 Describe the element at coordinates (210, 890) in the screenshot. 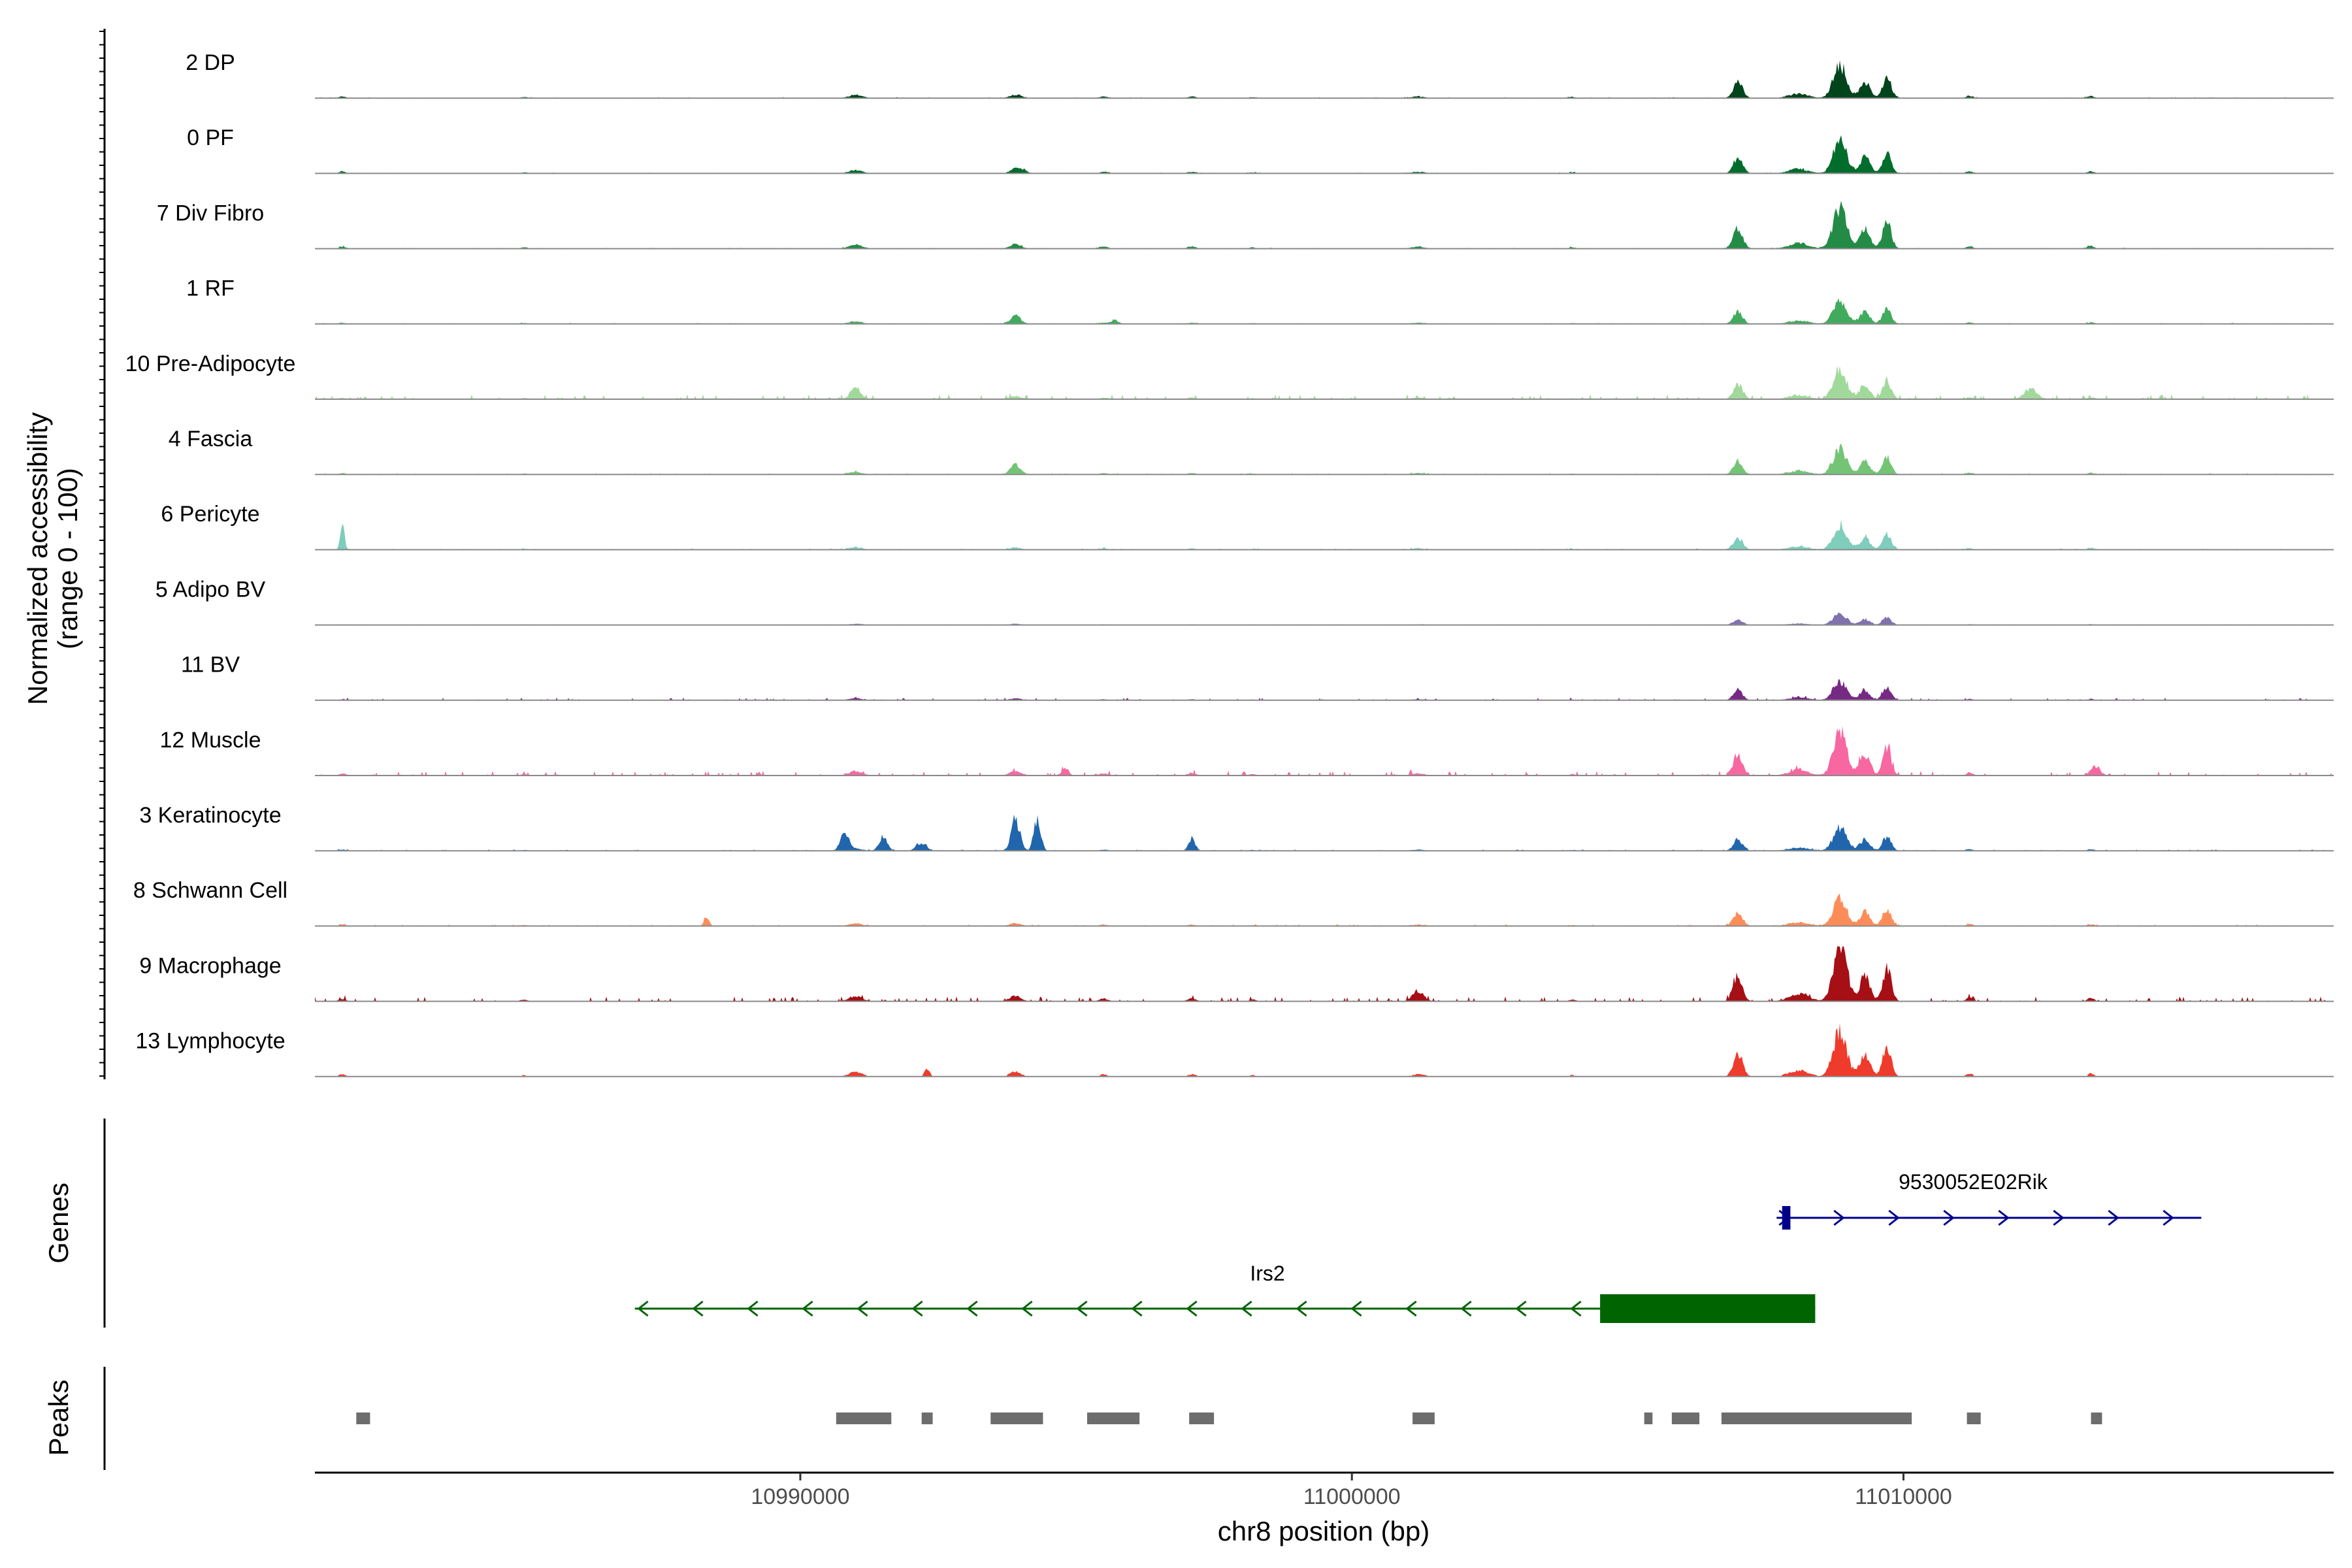

I see `track-label: 8 Schwann Cell` at that location.